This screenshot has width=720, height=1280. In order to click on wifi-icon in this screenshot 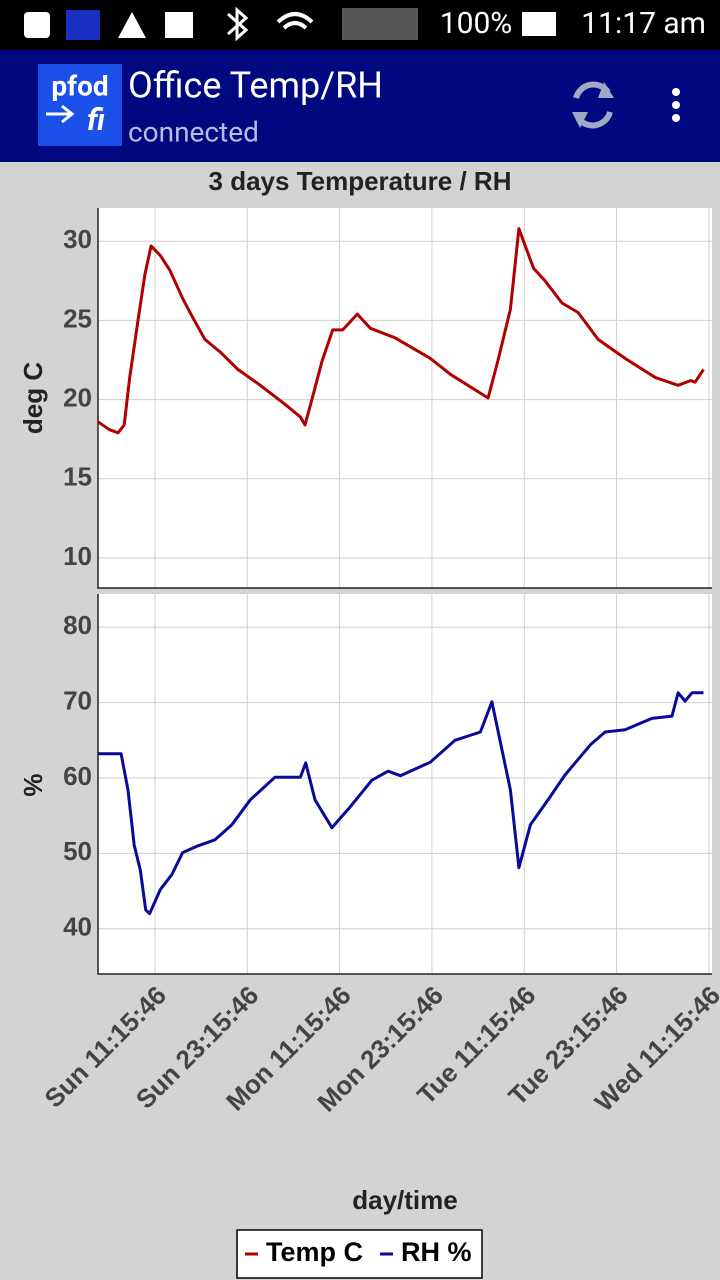, I will do `click(295, 21)`.